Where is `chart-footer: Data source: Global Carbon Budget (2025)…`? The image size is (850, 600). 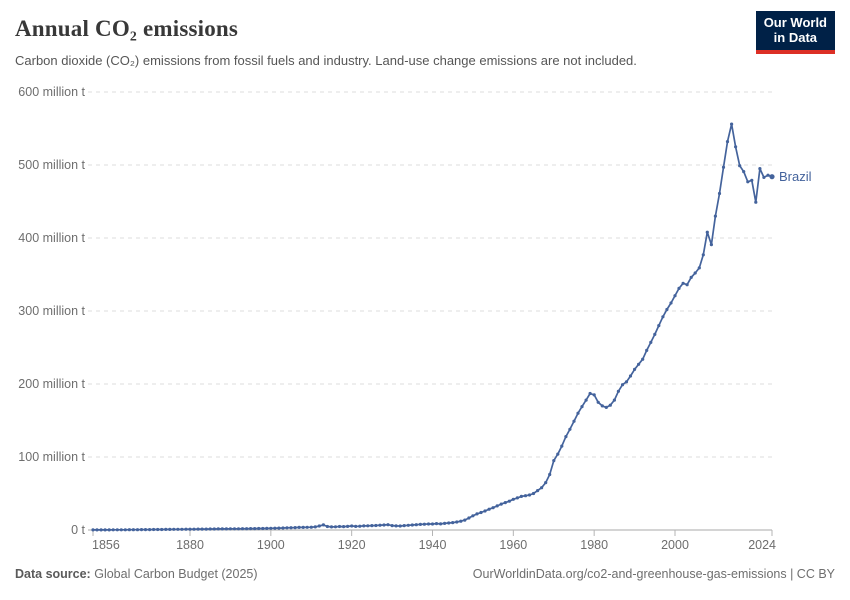
chart-footer: Data source: Global Carbon Budget (2025)… is located at coordinates (425, 574).